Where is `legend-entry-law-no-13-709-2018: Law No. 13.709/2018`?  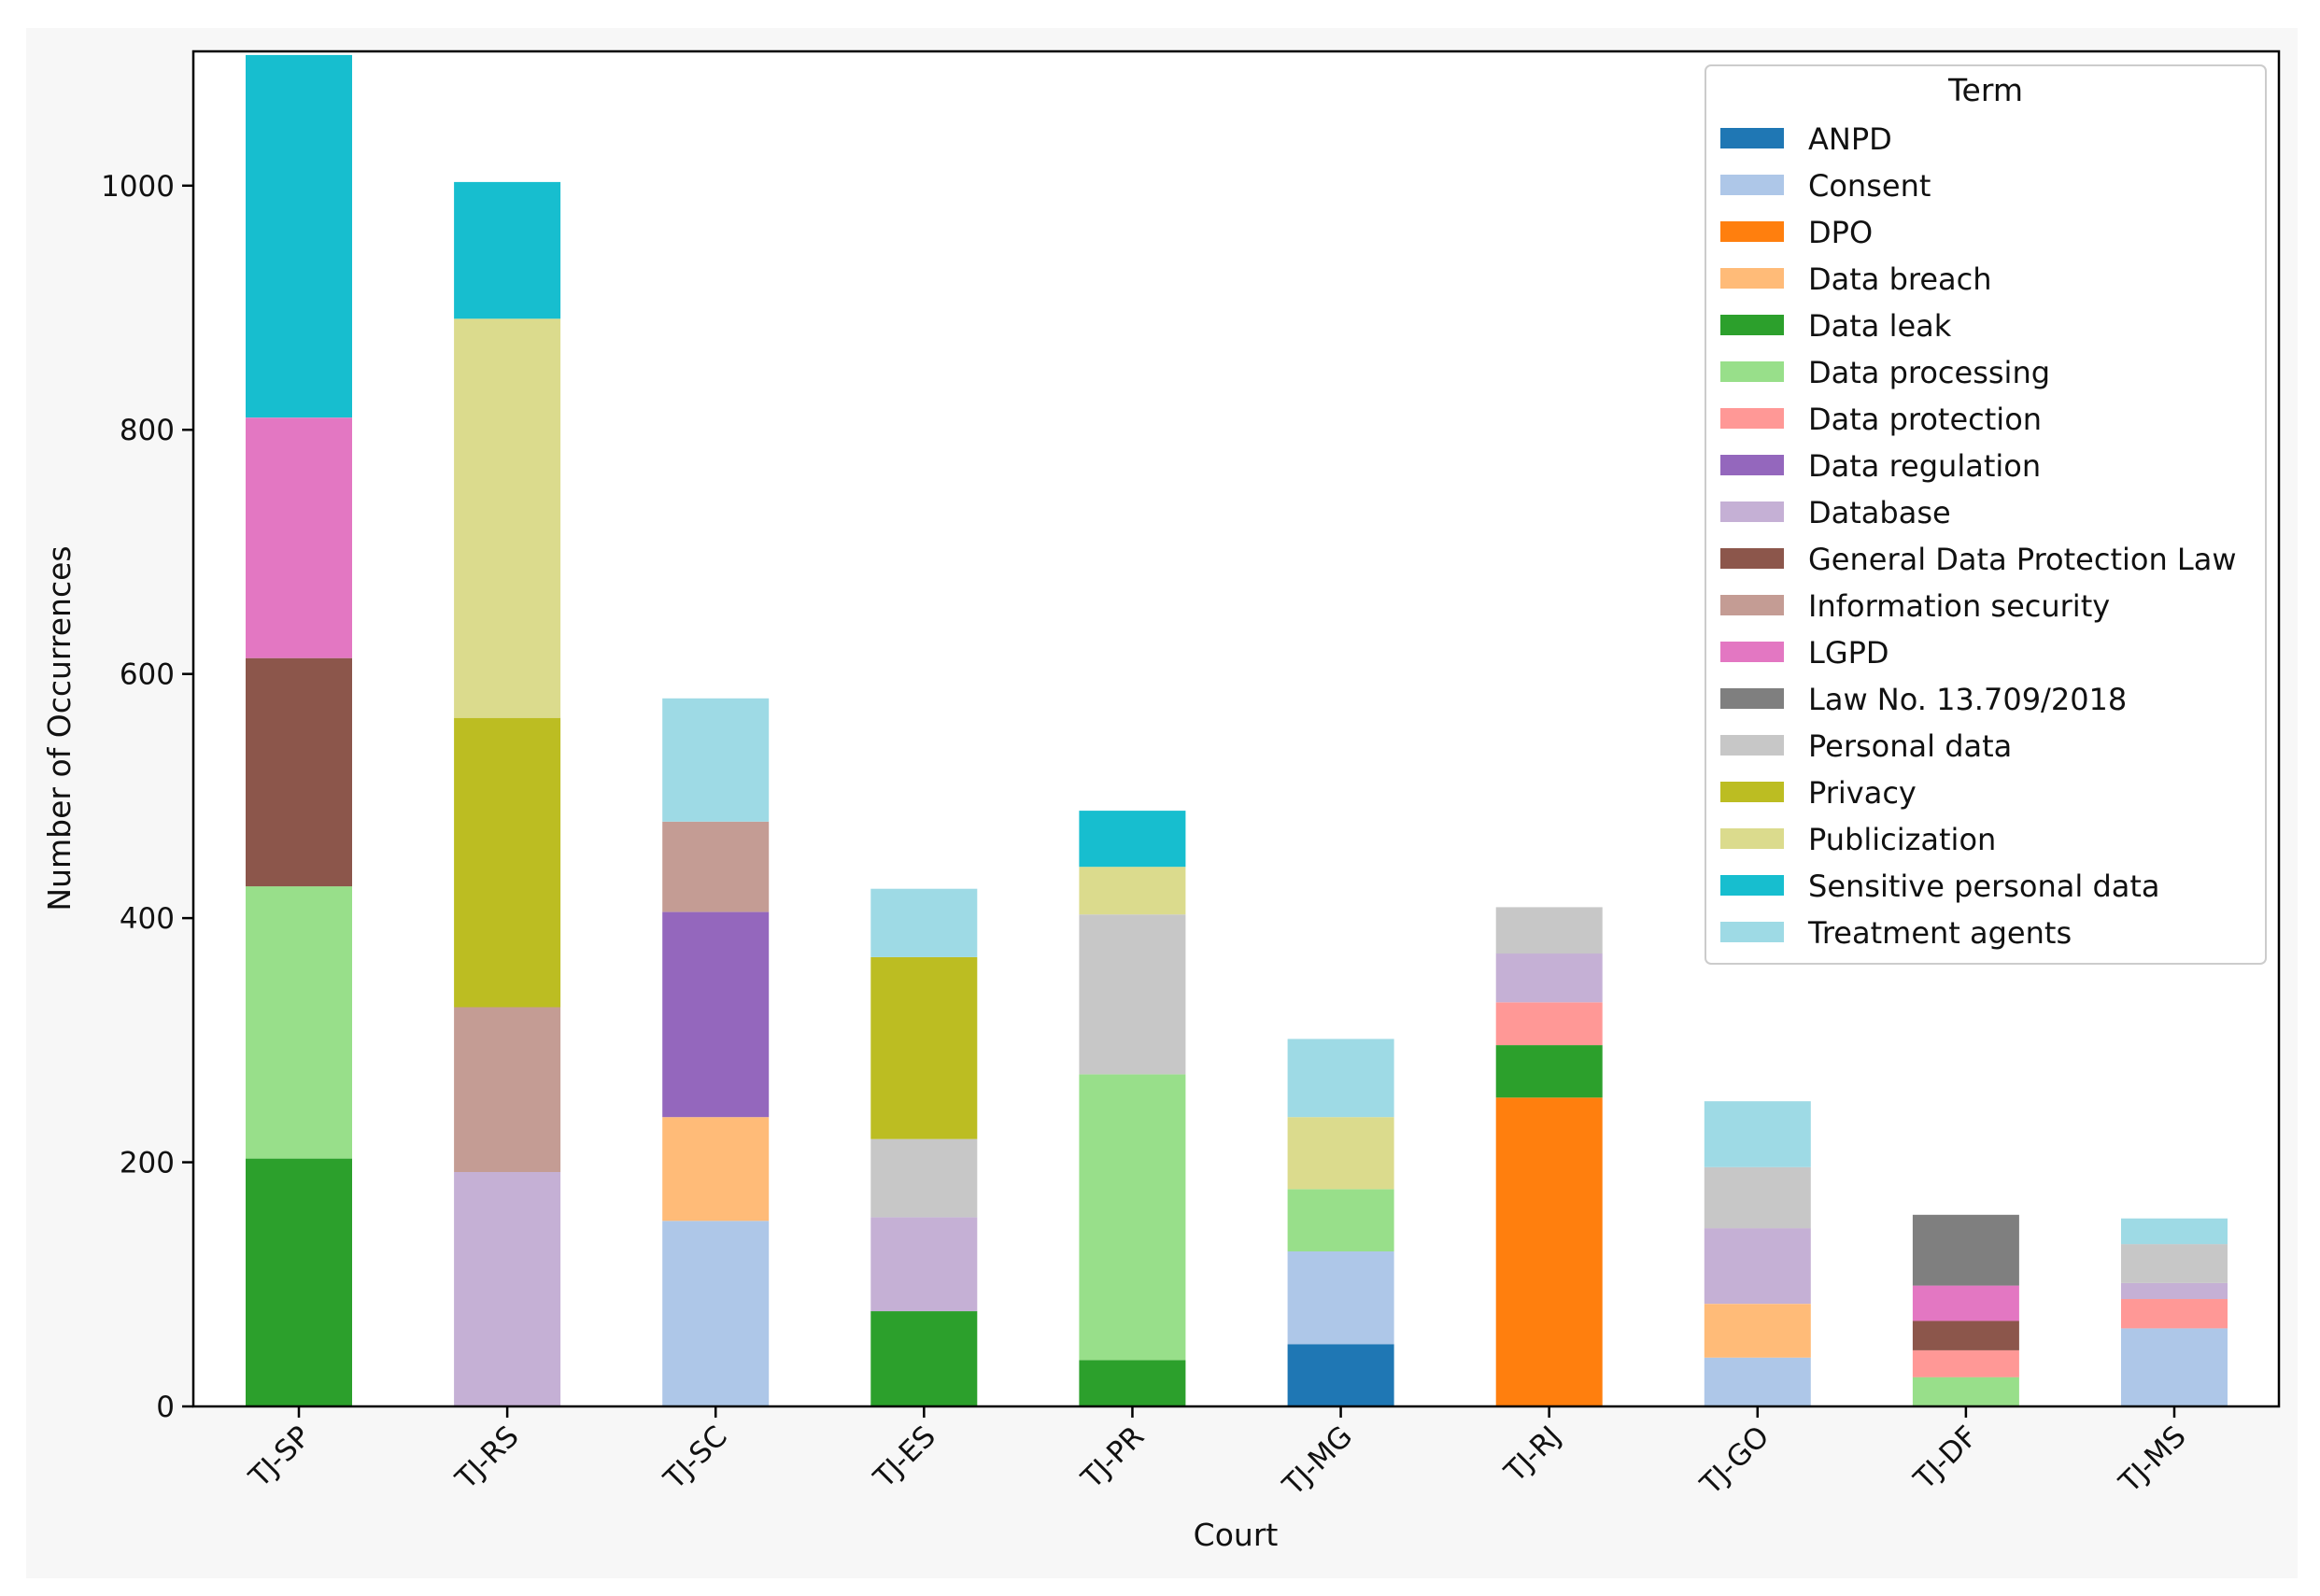
legend-entry-law-no-13-709-2018: Law No. 13.709/2018 is located at coordinates (1923, 699).